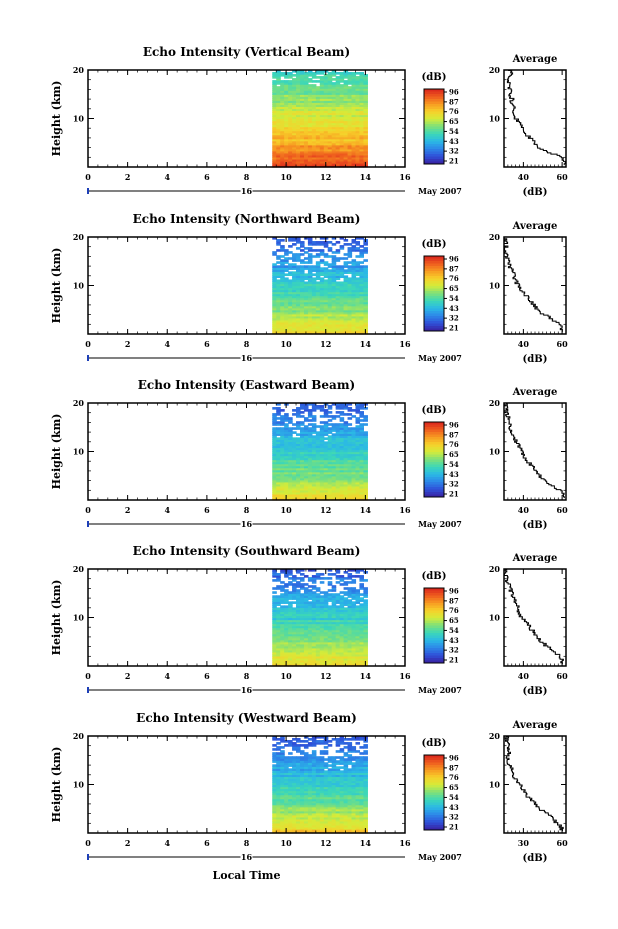 This screenshot has width=618, height=929. Describe the element at coordinates (434, 617) in the screenshot. I see `colorbar-segment` at that location.